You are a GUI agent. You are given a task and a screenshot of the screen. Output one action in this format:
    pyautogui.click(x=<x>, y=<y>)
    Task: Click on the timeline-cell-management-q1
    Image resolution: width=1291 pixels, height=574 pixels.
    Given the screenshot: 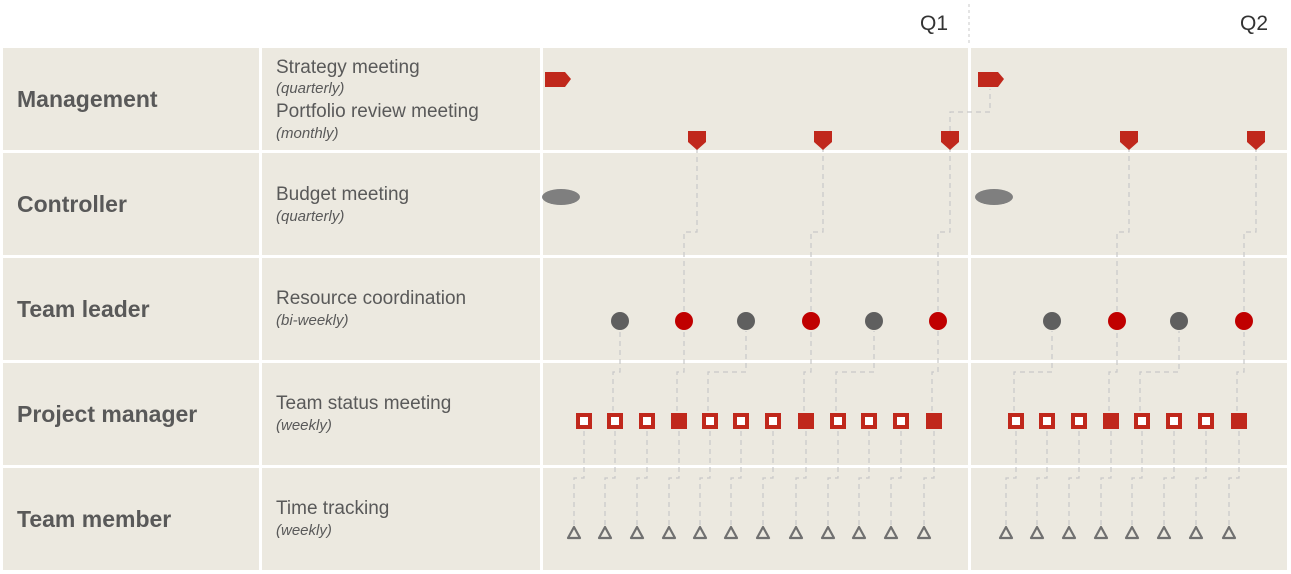 What is the action you would take?
    pyautogui.click(x=755, y=99)
    